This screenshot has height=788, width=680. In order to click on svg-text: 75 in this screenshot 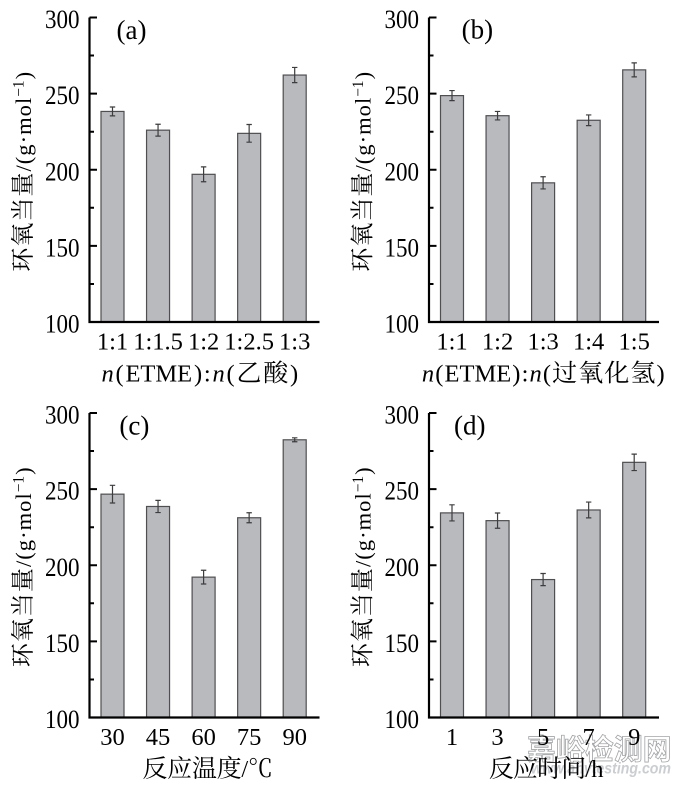, I will do `click(249, 737)`.